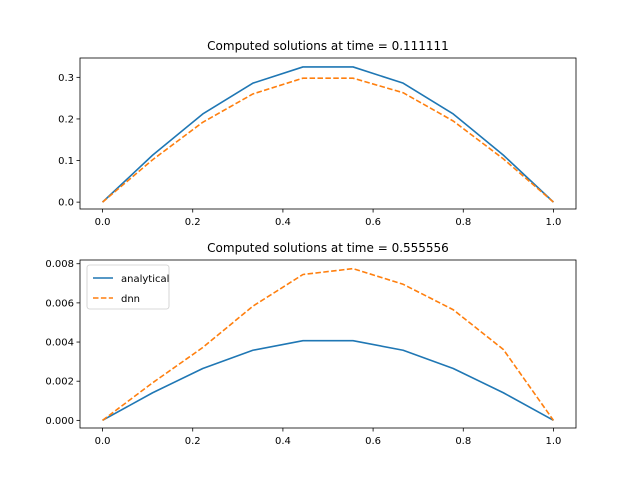  Describe the element at coordinates (328, 46) in the screenshot. I see `chart-title: Computed solutions at time = 0.111111` at that location.